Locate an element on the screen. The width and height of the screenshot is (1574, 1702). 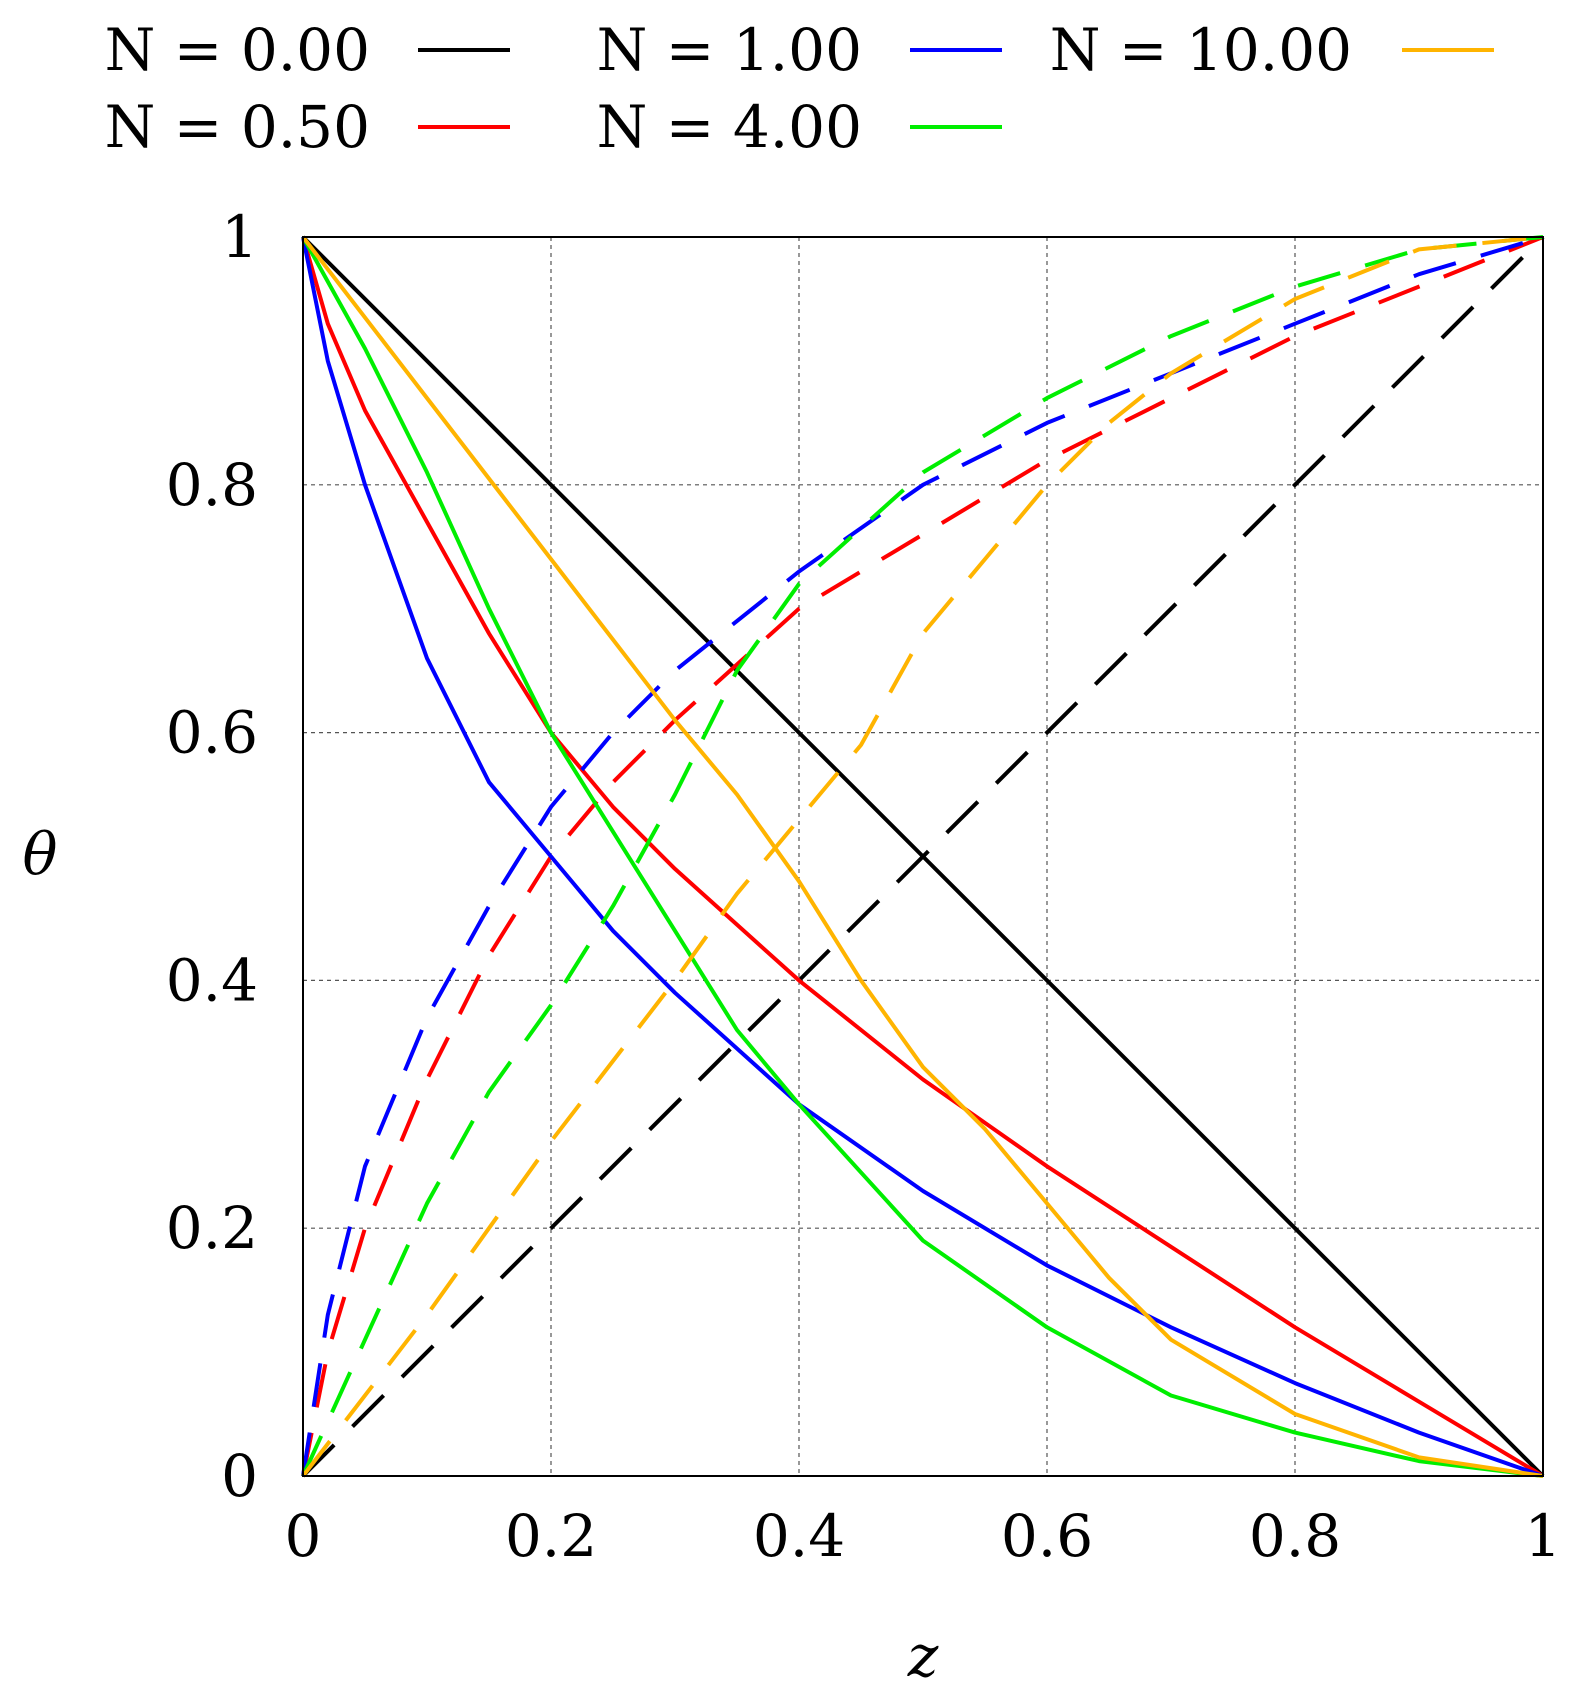
y-tick-label: 1 is located at coordinates (239, 237).